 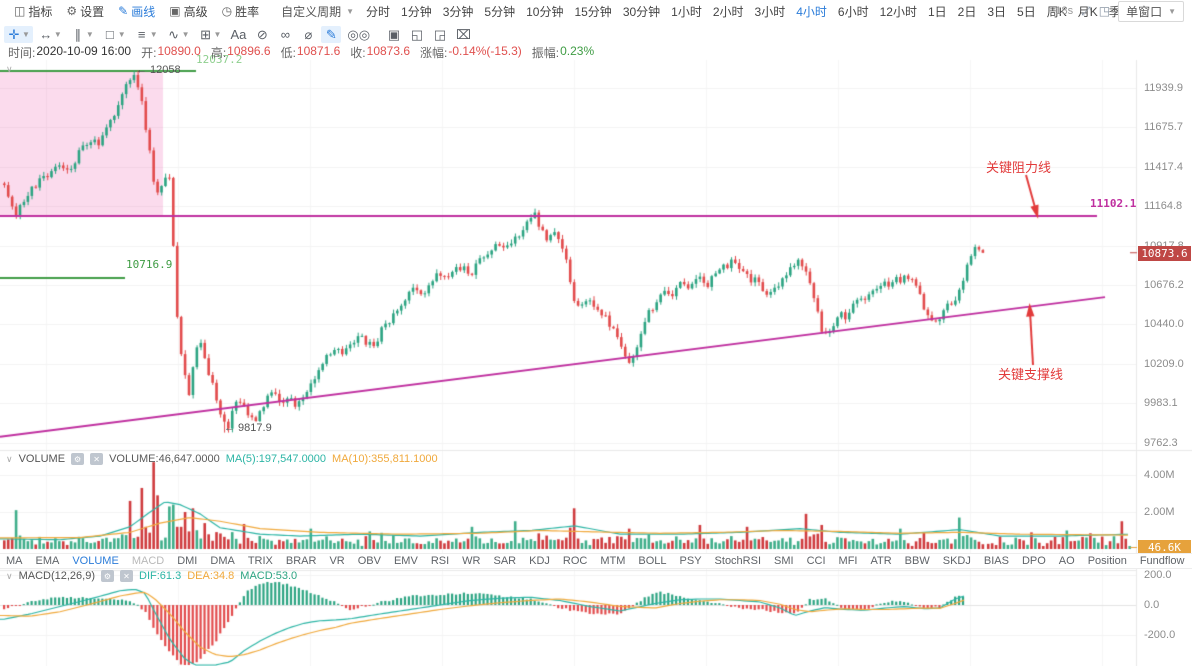 I want to click on volume-settings-icon: ⚙, so click(x=78, y=459).